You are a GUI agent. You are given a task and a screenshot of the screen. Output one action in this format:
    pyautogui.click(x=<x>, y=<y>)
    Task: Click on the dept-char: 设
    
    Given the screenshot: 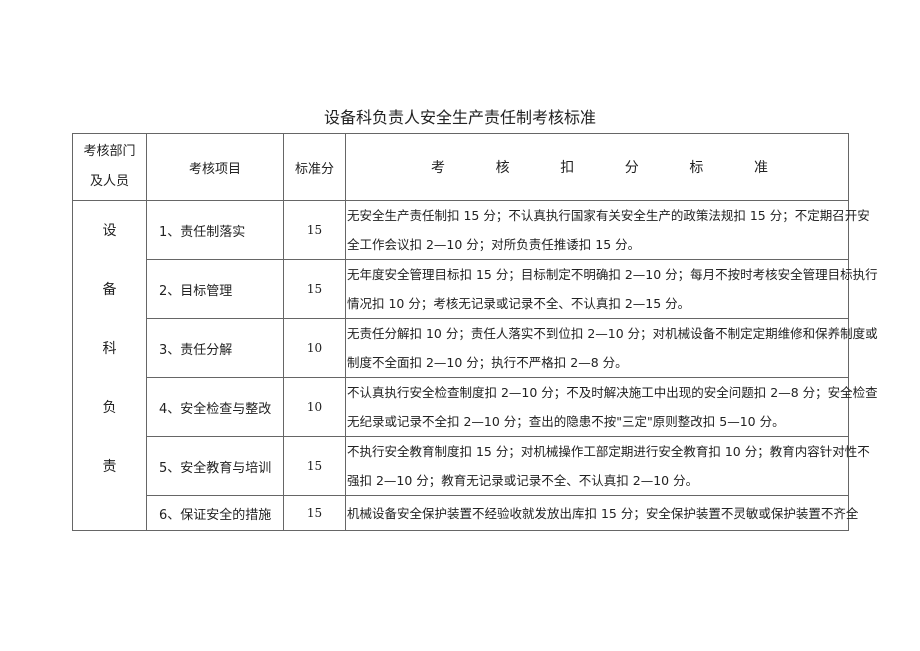 What is the action you would take?
    pyautogui.click(x=109, y=231)
    